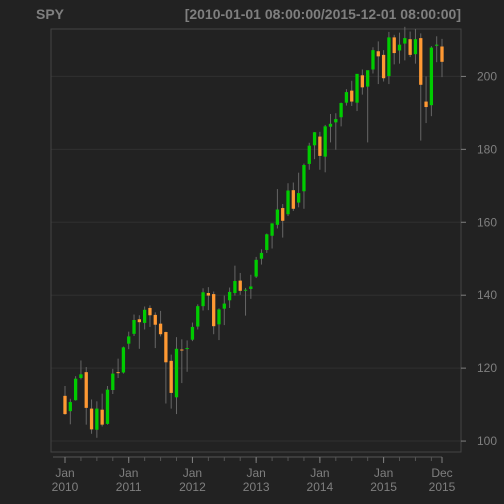 The width and height of the screenshot is (504, 504). I want to click on chart-title: SPY, so click(50, 14).